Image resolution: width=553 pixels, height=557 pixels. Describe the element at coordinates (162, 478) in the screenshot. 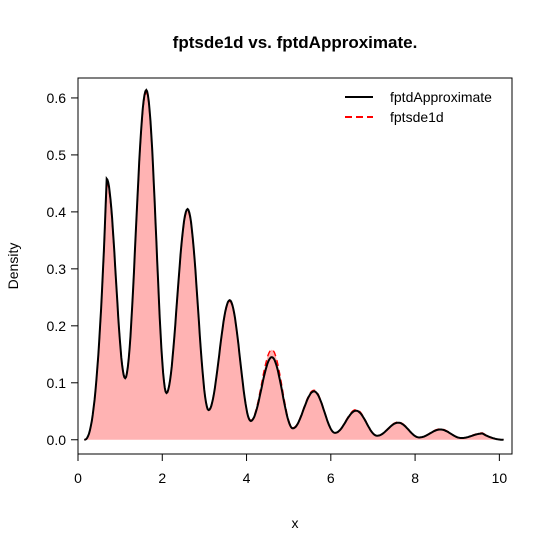

I see `x-tick-label: 2` at that location.